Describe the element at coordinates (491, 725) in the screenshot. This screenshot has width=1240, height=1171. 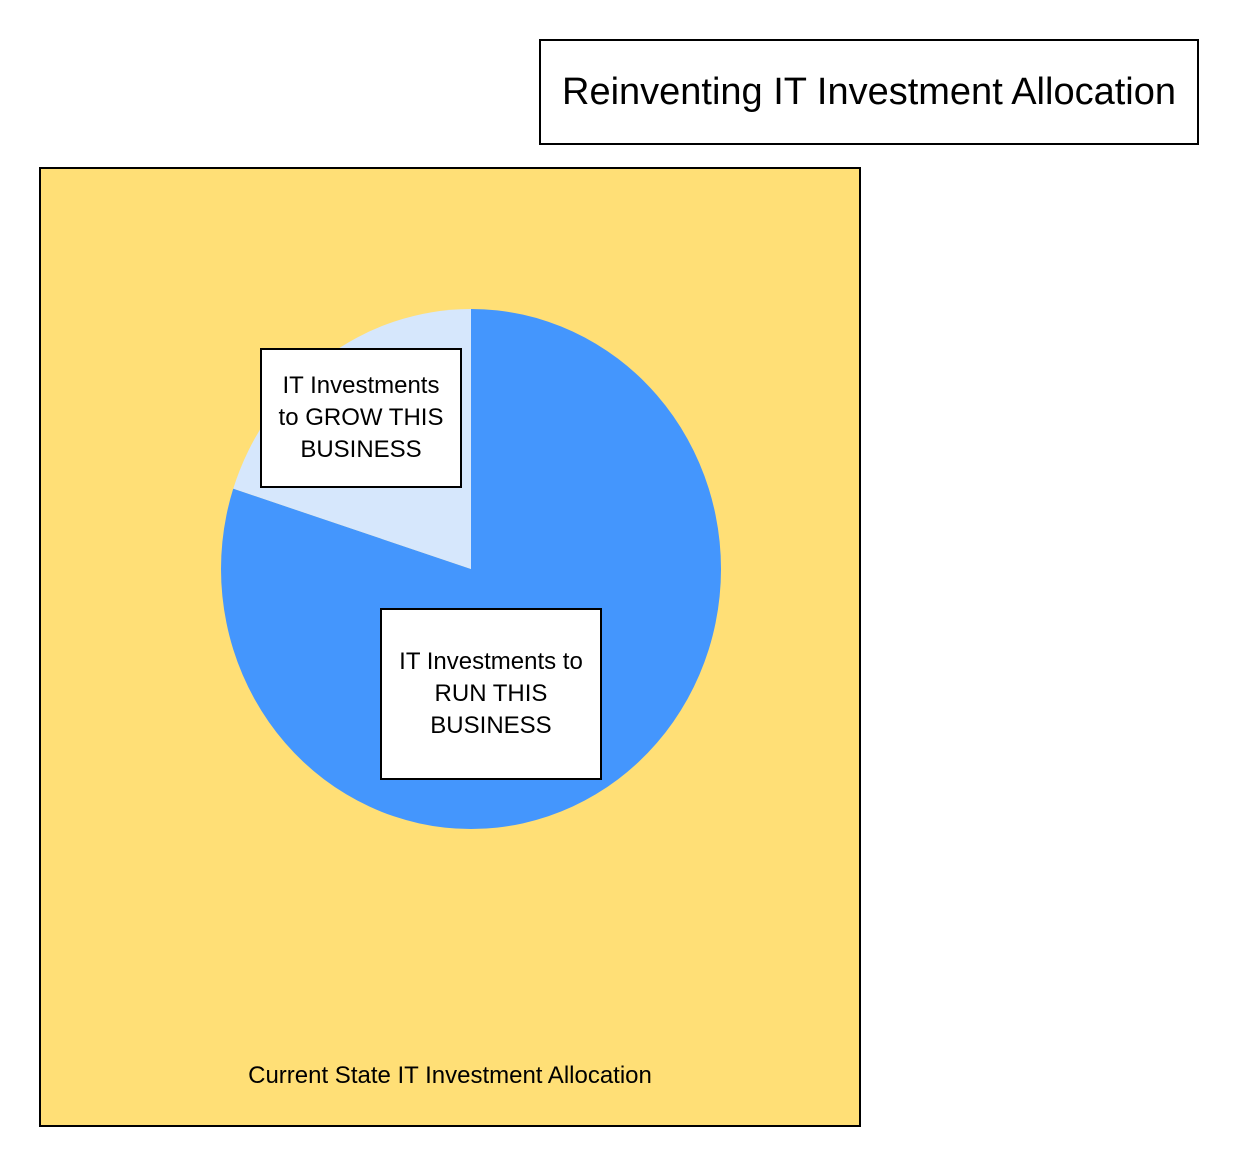
I see `run-label-line-3: BUSINESS` at that location.